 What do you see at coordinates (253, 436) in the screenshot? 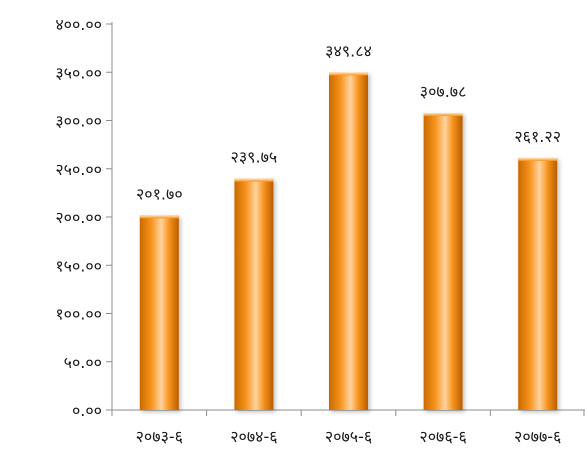
I see `x-tick-label: २०७४-६` at bounding box center [253, 436].